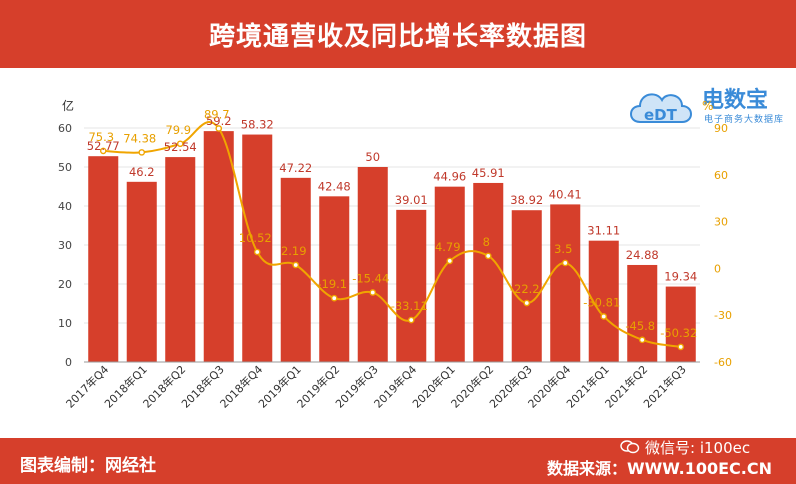  Describe the element at coordinates (217, 114) in the screenshot. I see `line-value-label: 89.7` at that location.